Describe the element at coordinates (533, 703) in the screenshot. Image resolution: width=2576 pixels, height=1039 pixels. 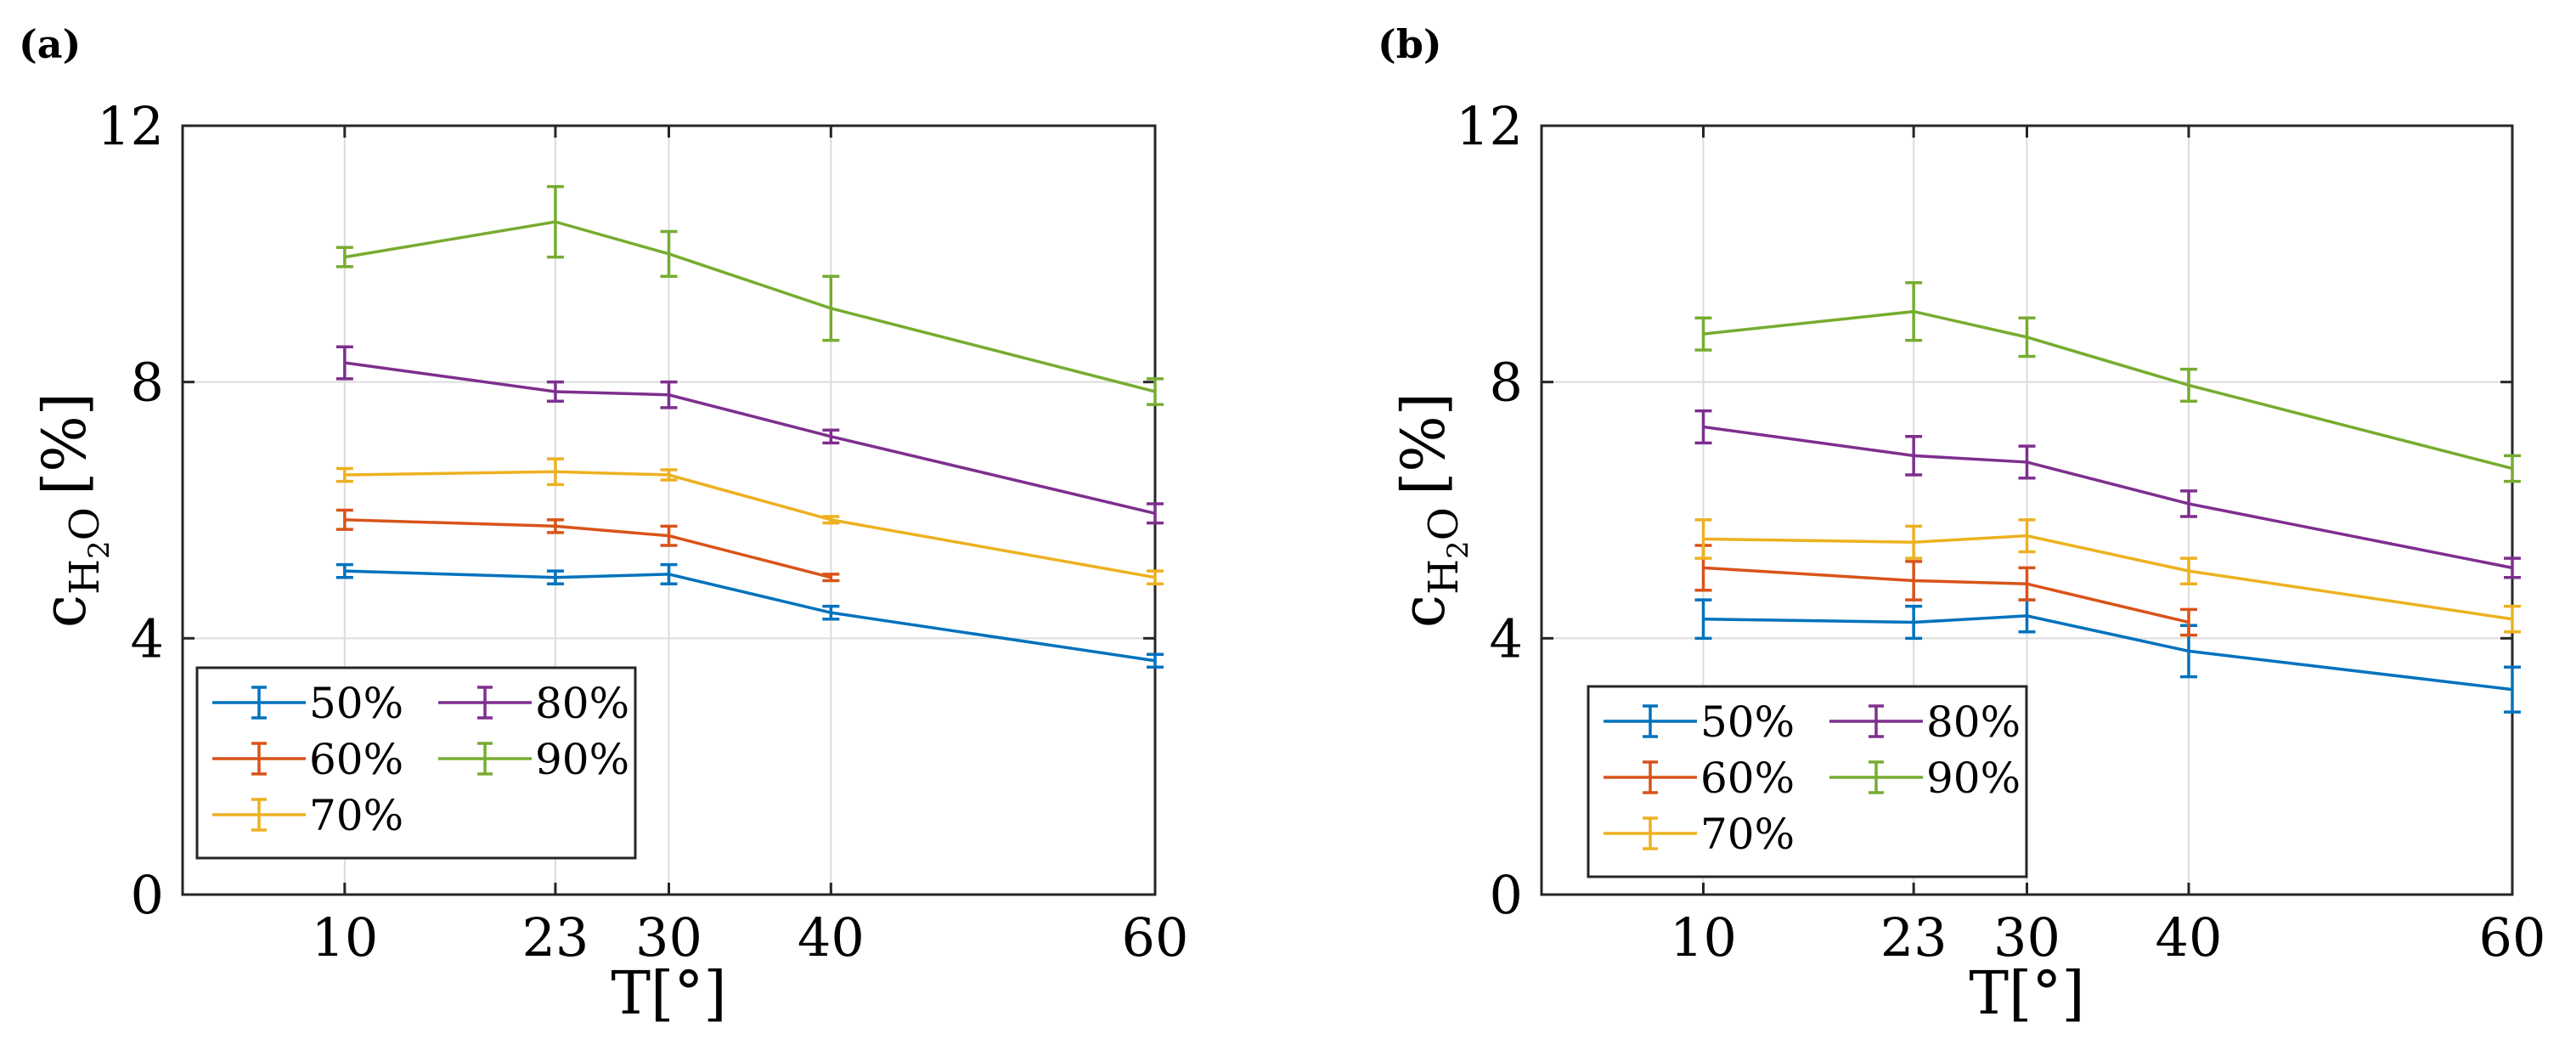
I see `legend-item: 80%` at that location.